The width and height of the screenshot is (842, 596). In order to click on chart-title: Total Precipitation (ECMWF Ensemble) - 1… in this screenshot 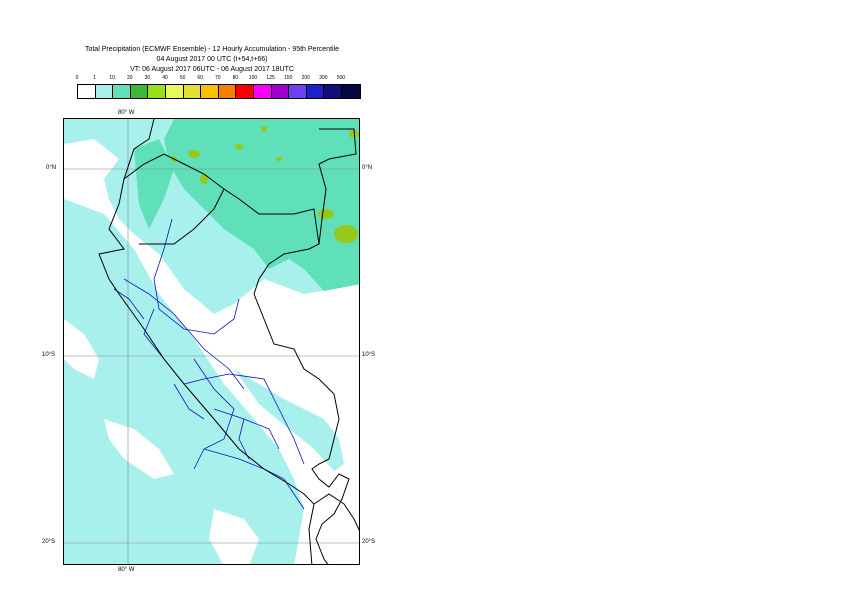, I will do `click(212, 49)`.